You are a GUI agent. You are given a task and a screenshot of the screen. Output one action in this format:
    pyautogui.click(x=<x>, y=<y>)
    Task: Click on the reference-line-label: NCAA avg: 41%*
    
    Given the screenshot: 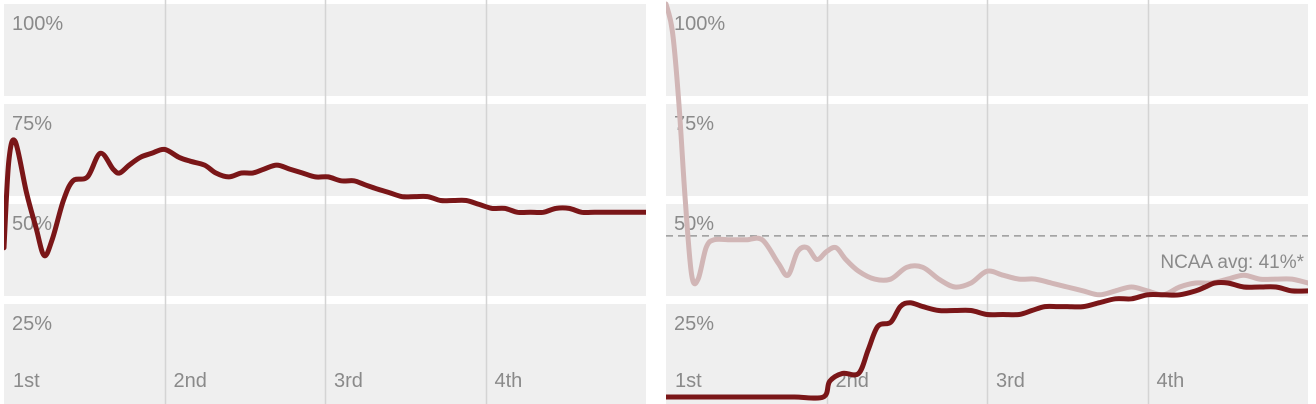 What is the action you would take?
    pyautogui.click(x=1232, y=262)
    